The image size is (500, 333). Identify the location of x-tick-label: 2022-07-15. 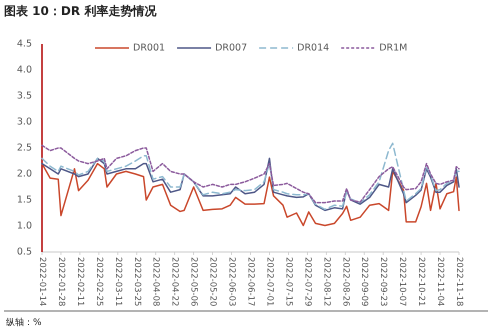
(288, 281).